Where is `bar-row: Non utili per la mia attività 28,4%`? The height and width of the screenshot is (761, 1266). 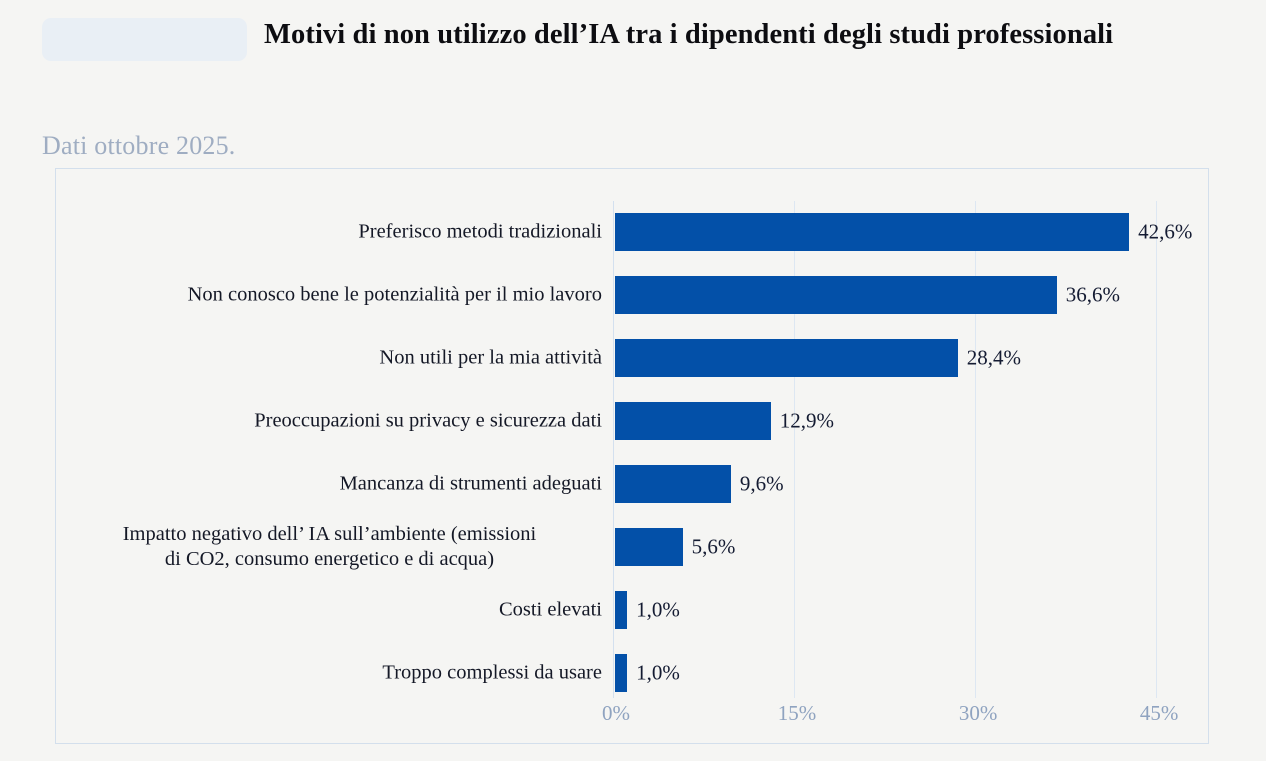
bar-row: Non utili per la mia attività 28,4% is located at coordinates (632, 358).